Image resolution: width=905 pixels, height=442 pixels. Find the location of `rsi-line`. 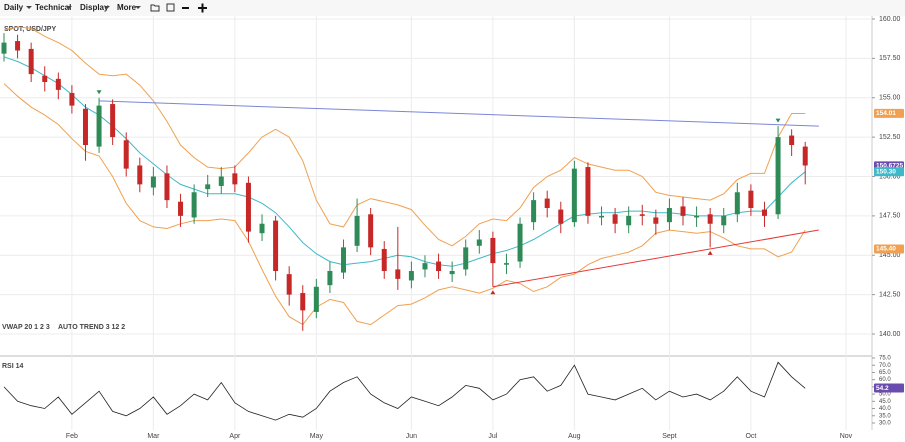

rsi-line is located at coordinates (404, 391).